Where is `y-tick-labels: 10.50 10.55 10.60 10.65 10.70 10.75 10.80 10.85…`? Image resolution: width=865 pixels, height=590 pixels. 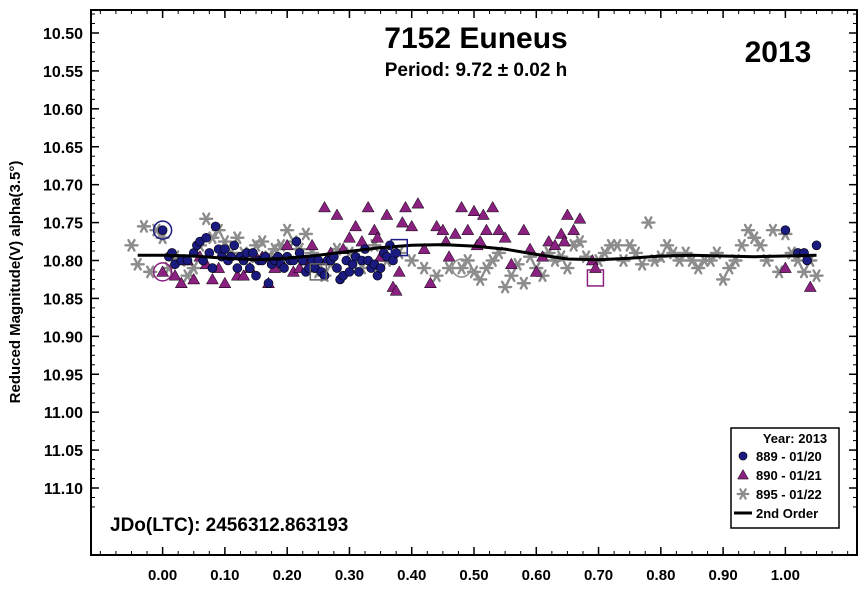
y-tick-labels: 10.50 10.55 10.60 10.65 10.70 10.75 10.80 10.85… is located at coordinates (63, 262).